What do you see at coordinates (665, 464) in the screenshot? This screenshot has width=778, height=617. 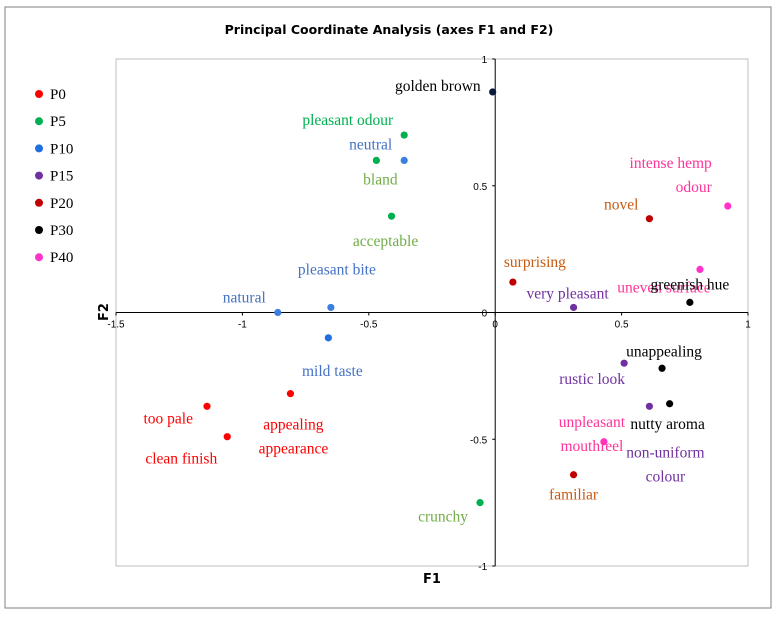 I see `point-label: non-uniform colour` at bounding box center [665, 464].